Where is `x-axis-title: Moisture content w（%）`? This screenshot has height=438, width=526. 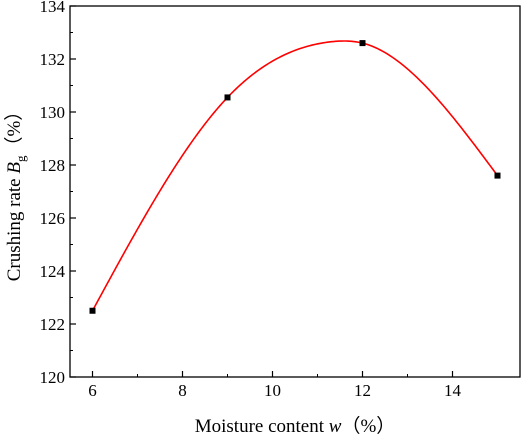 x-axis-title: Moisture content w（%） is located at coordinates (295, 426).